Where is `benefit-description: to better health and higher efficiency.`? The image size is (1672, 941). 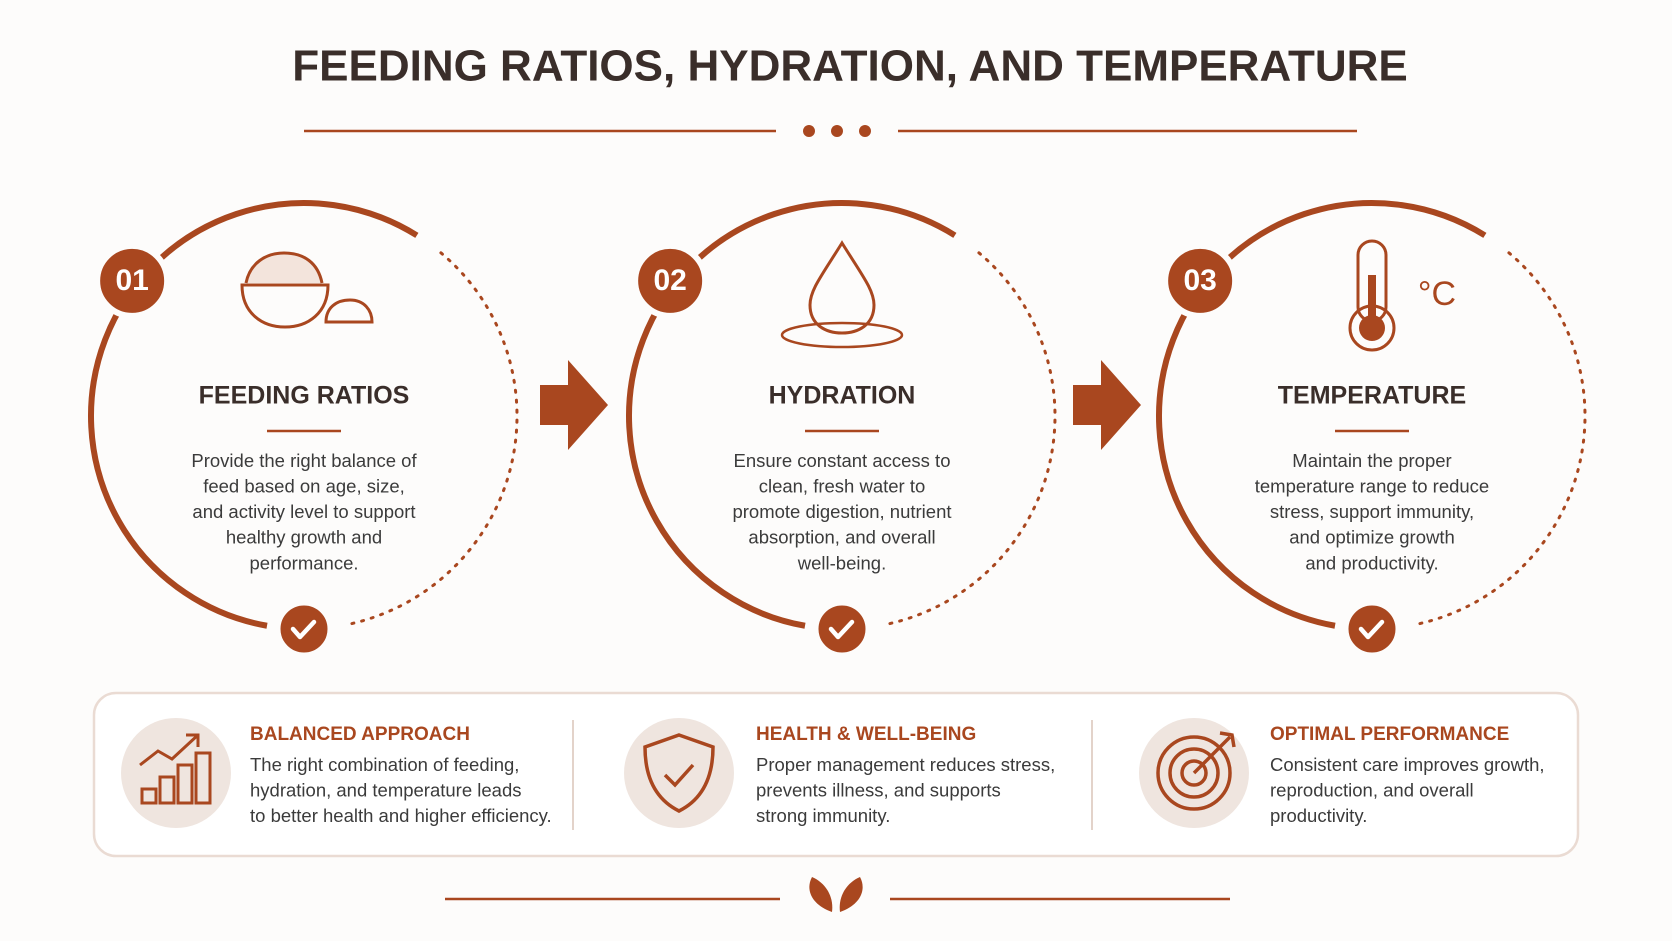 benefit-description: to better health and higher efficiency. is located at coordinates (401, 815).